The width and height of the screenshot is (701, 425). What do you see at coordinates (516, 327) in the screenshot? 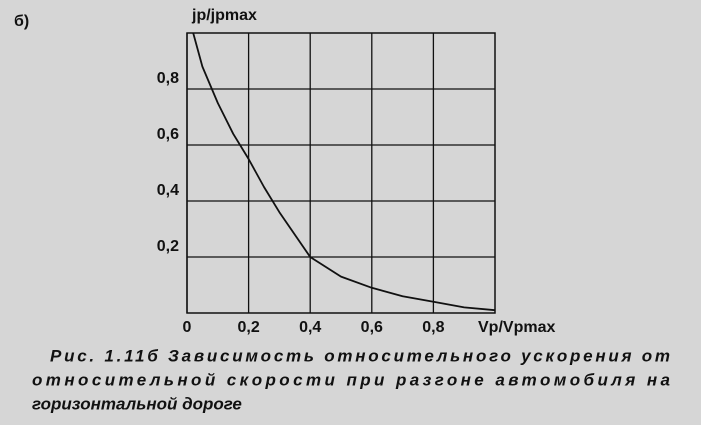
I see `x-axis-label: Vp/Vpmax` at bounding box center [516, 327].